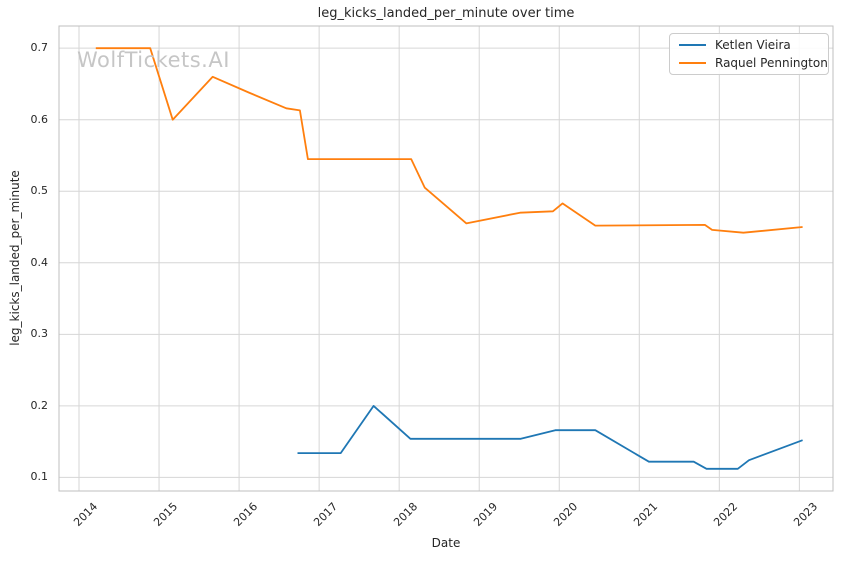 This screenshot has width=844, height=561. Describe the element at coordinates (39, 477) in the screenshot. I see `y-tick-label: 0.1` at that location.